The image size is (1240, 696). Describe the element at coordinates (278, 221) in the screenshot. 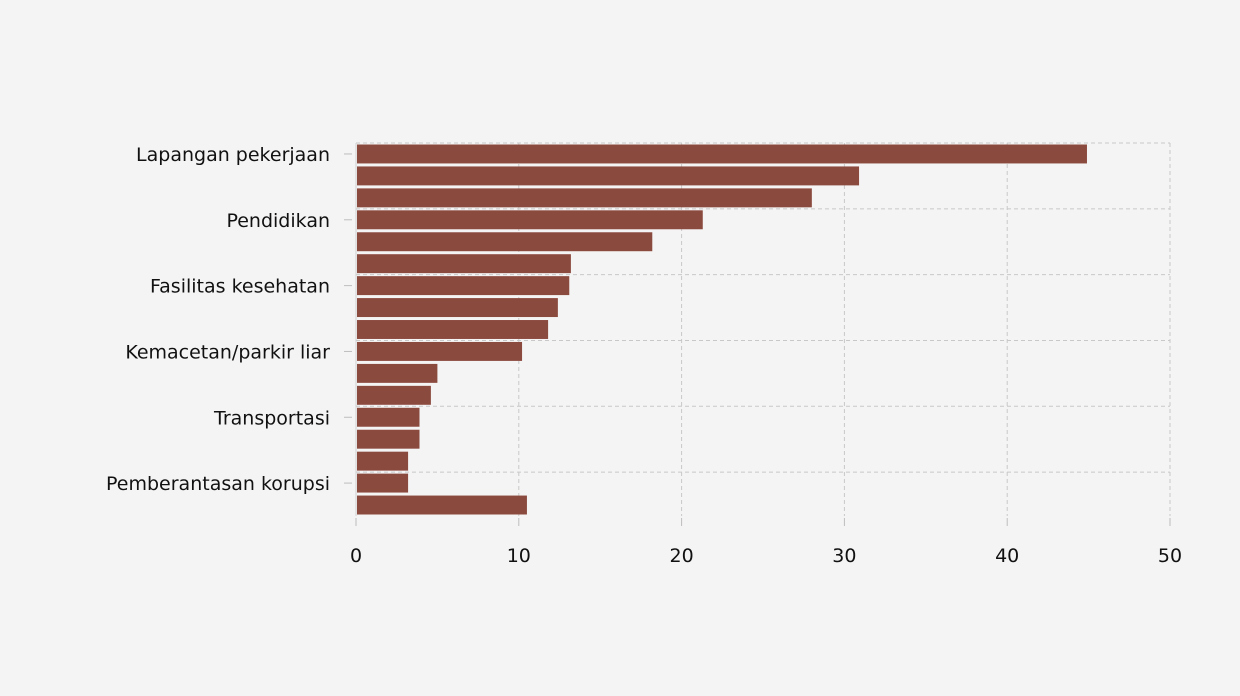

I see `y-tick-label: Pendidikan` at that location.